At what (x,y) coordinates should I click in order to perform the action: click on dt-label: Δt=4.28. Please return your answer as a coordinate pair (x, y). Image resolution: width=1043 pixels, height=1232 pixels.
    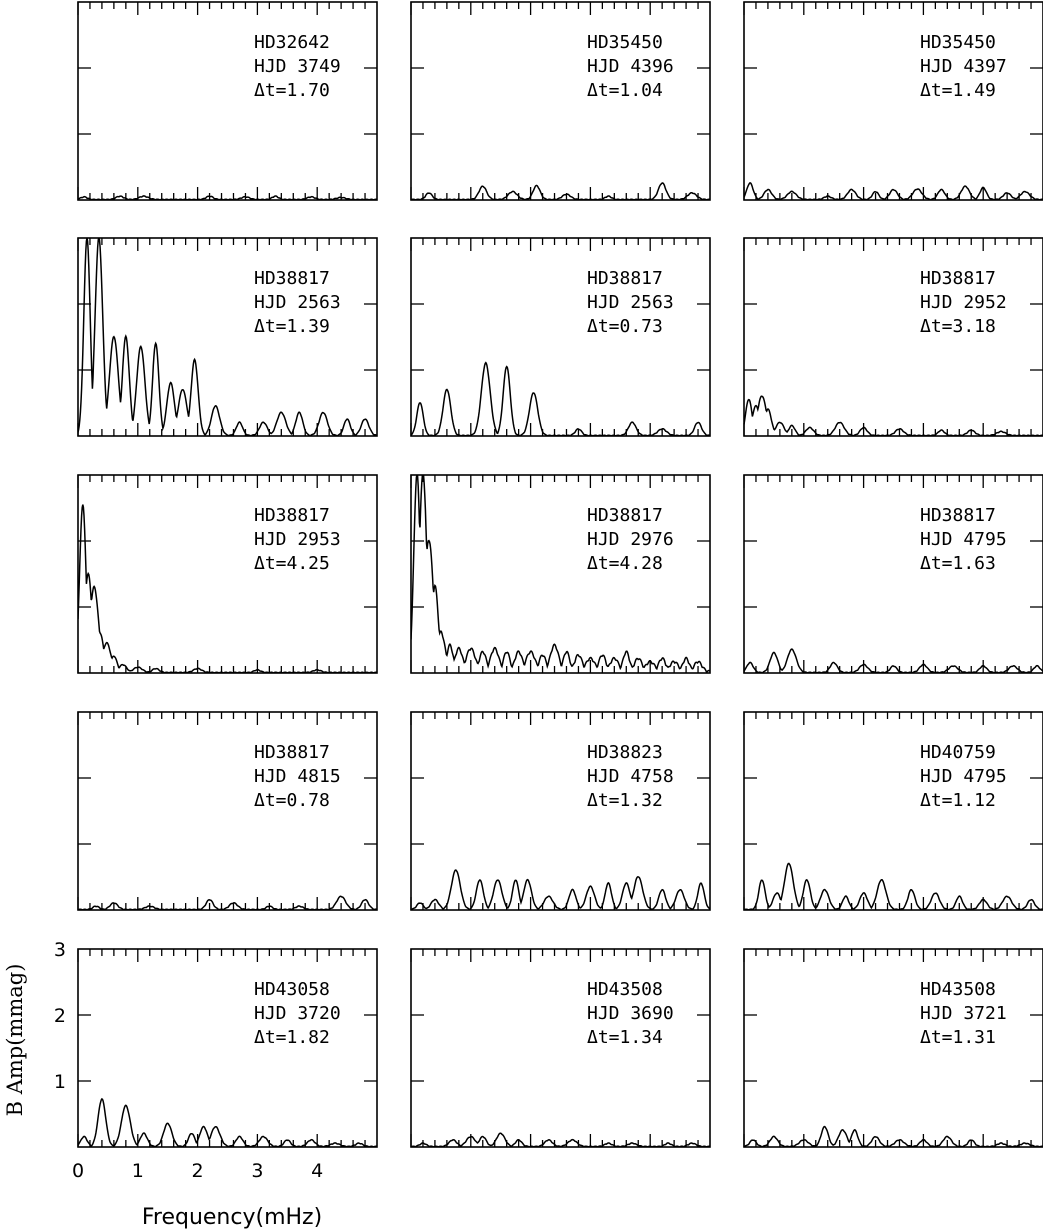
    Looking at the image, I should click on (625, 563).